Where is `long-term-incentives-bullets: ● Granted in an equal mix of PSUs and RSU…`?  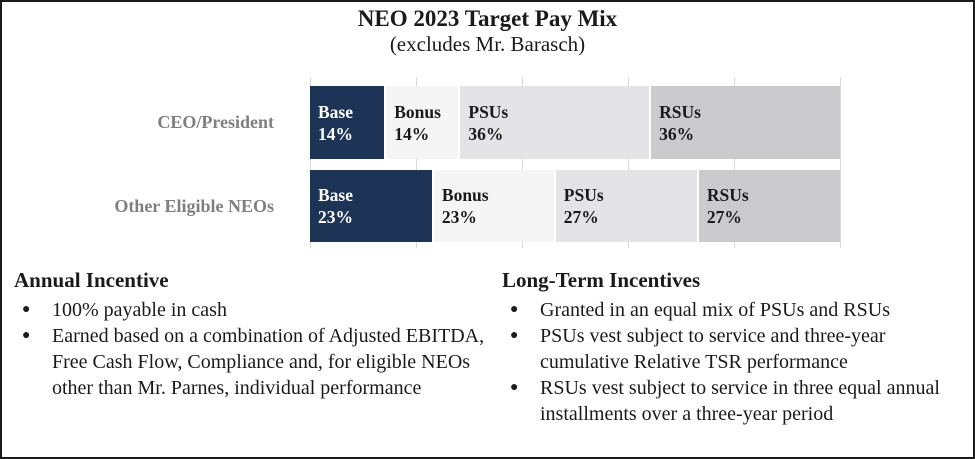 long-term-incentives-bullets: ● Granted in an equal mix of PSUs and RSU… is located at coordinates (735, 362).